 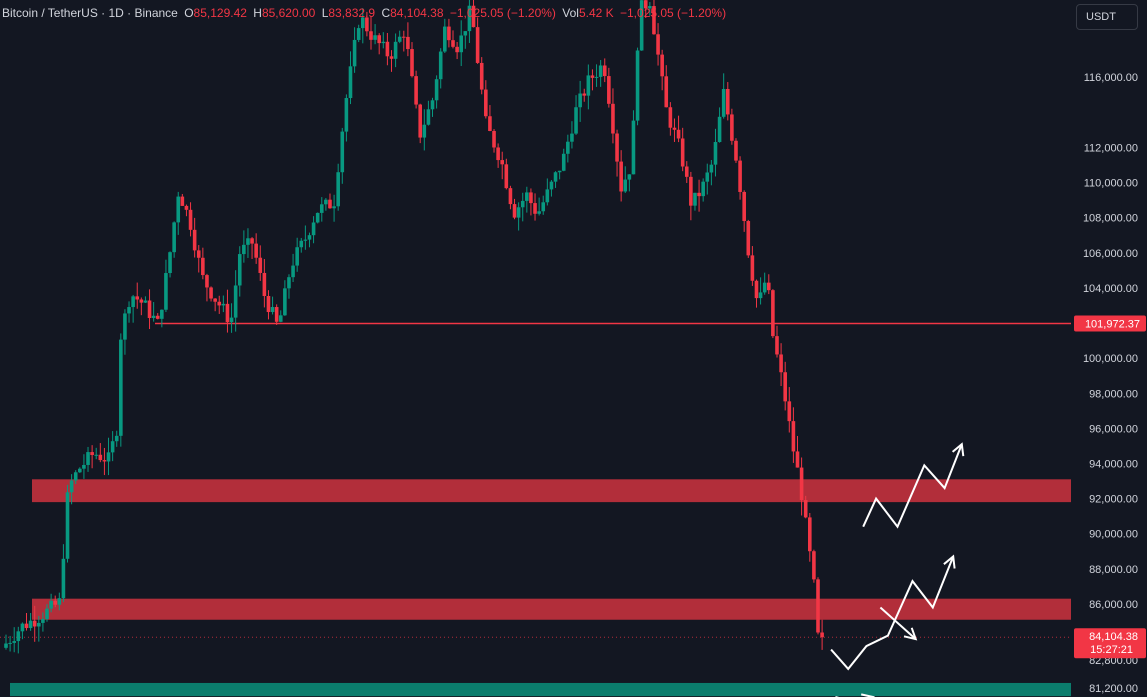 What do you see at coordinates (540, 689) in the screenshot?
I see `support-zone` at bounding box center [540, 689].